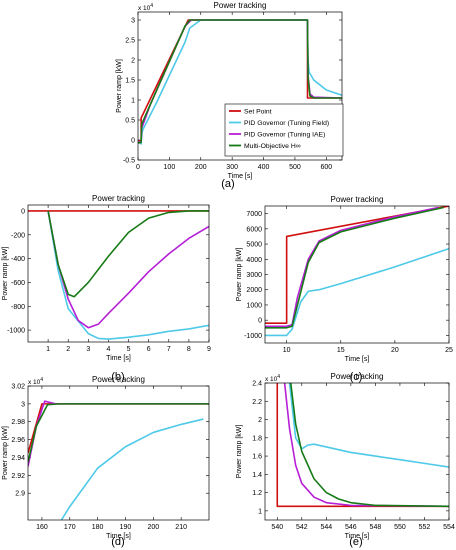 The width and height of the screenshot is (456, 550). What do you see at coordinates (18, 458) in the screenshot?
I see `y-tick-label: 2.94` at bounding box center [18, 458].